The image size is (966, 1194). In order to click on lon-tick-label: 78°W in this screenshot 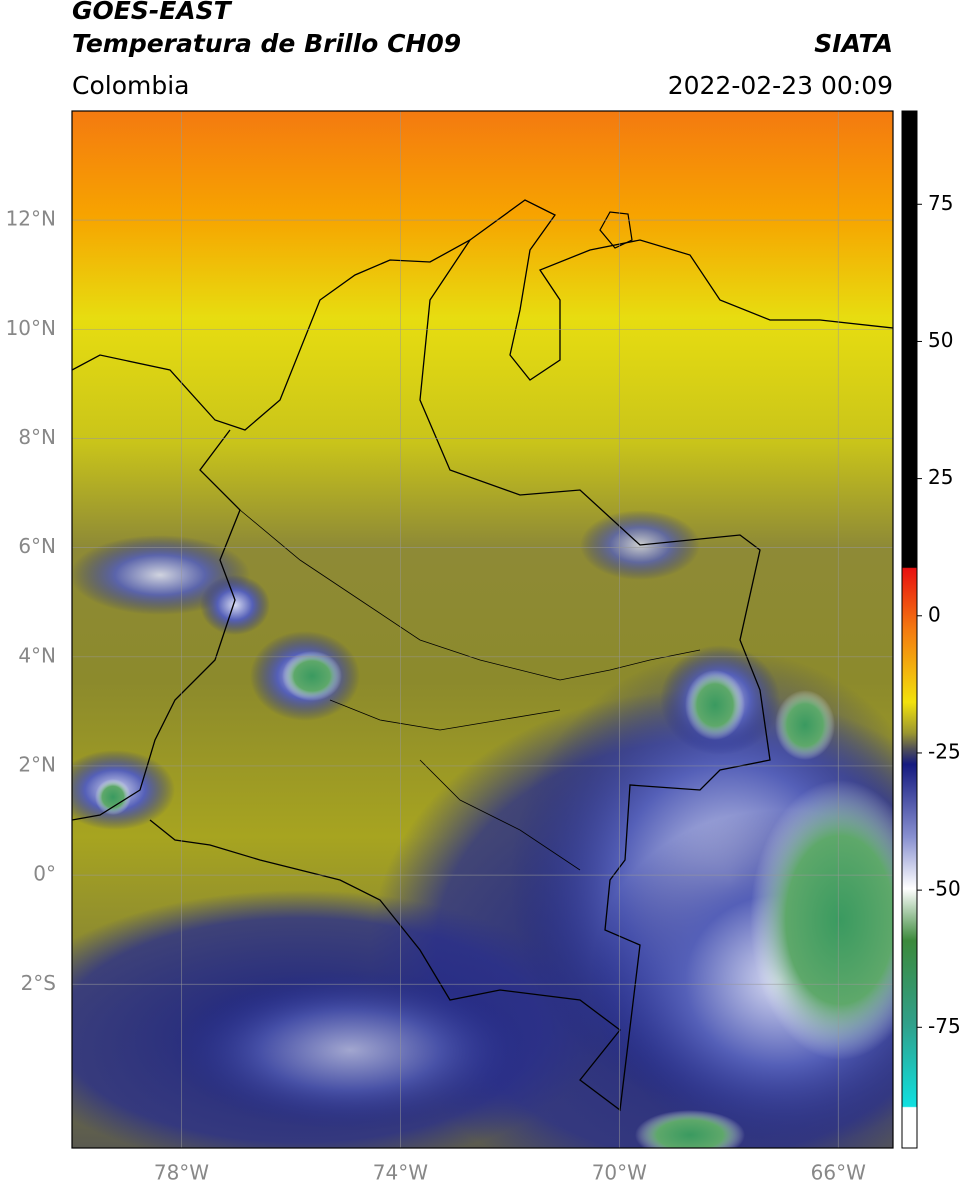, I will do `click(181, 1173)`.